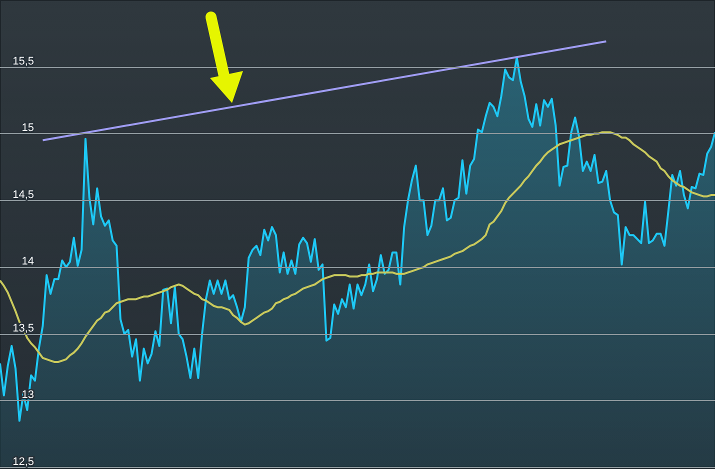  I want to click on y-tick-label: 14, so click(28, 262).